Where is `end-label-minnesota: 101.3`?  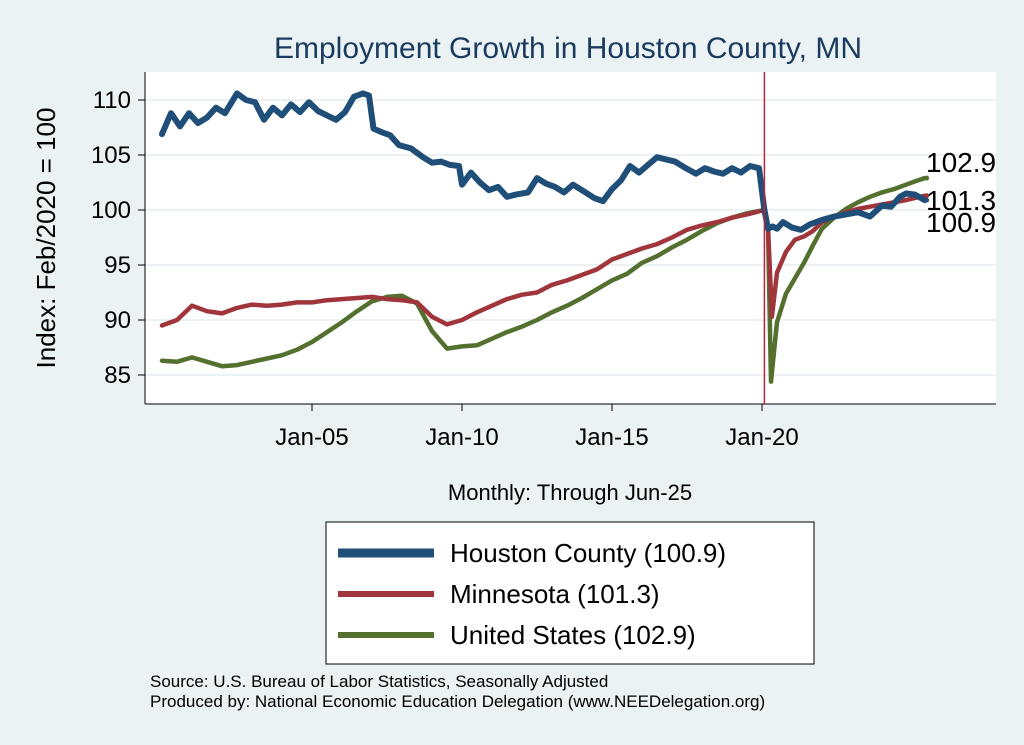
end-label-minnesota: 101.3 is located at coordinates (961, 200).